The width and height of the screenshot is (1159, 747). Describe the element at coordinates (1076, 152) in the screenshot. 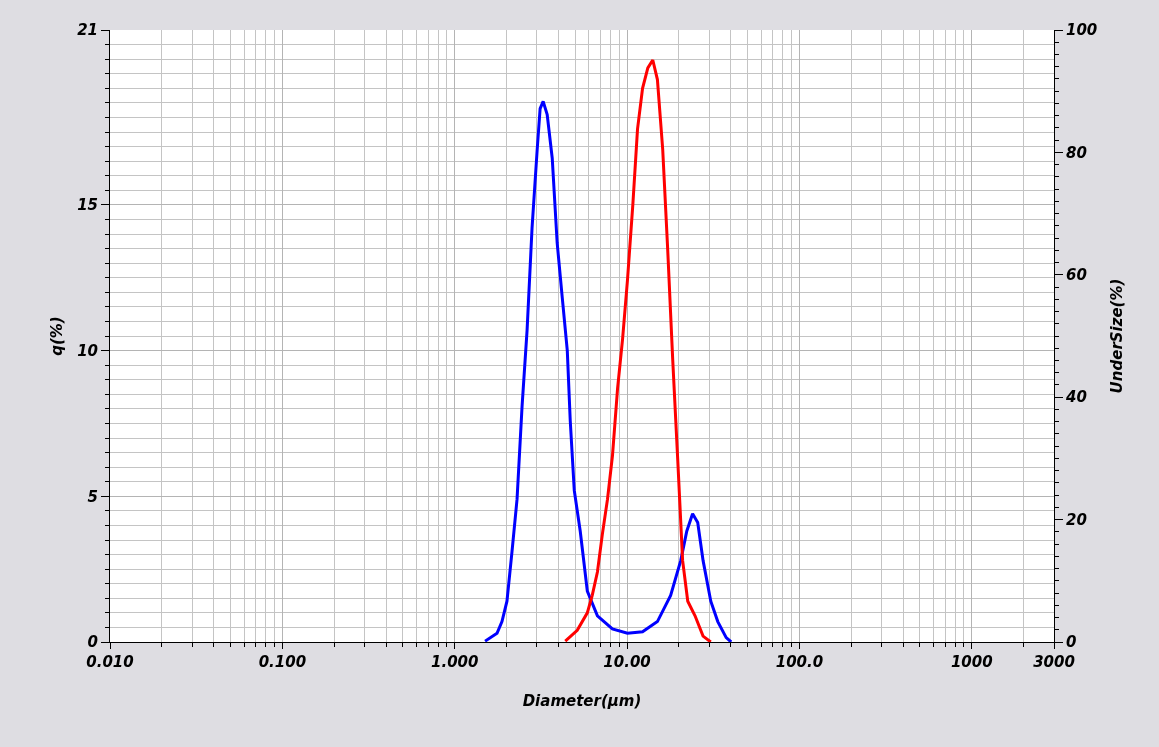

I see `y2-tick-label: 80` at that location.